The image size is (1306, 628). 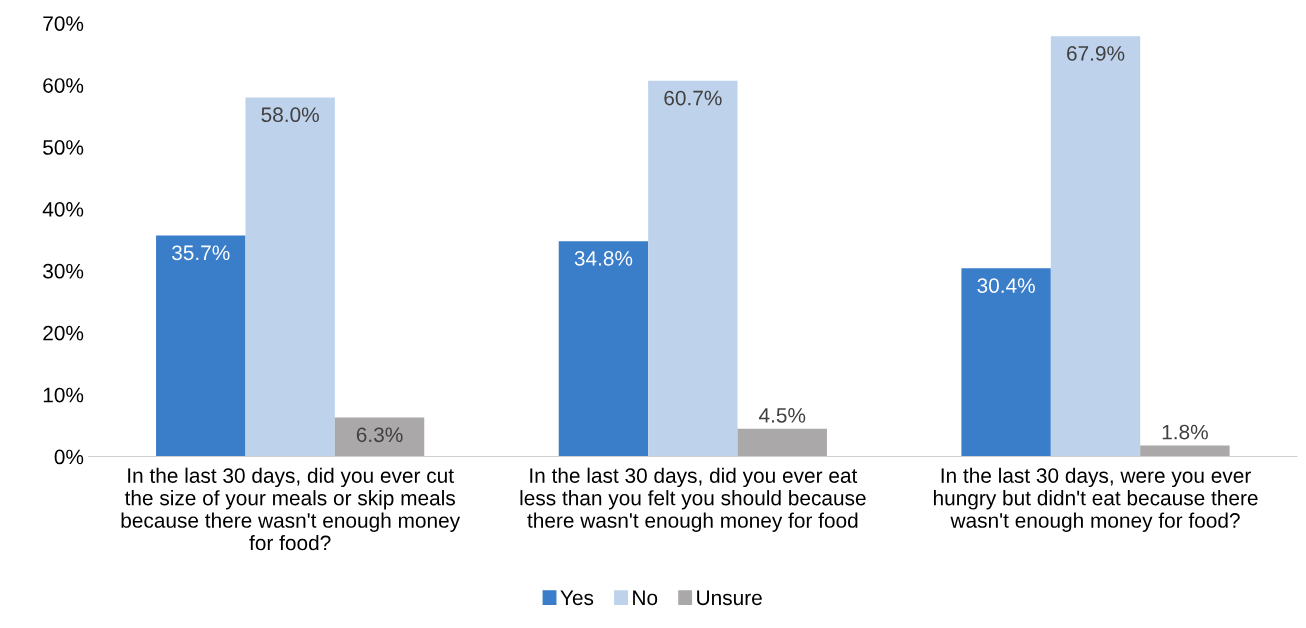 I want to click on legend-label: Unsure, so click(x=729, y=598).